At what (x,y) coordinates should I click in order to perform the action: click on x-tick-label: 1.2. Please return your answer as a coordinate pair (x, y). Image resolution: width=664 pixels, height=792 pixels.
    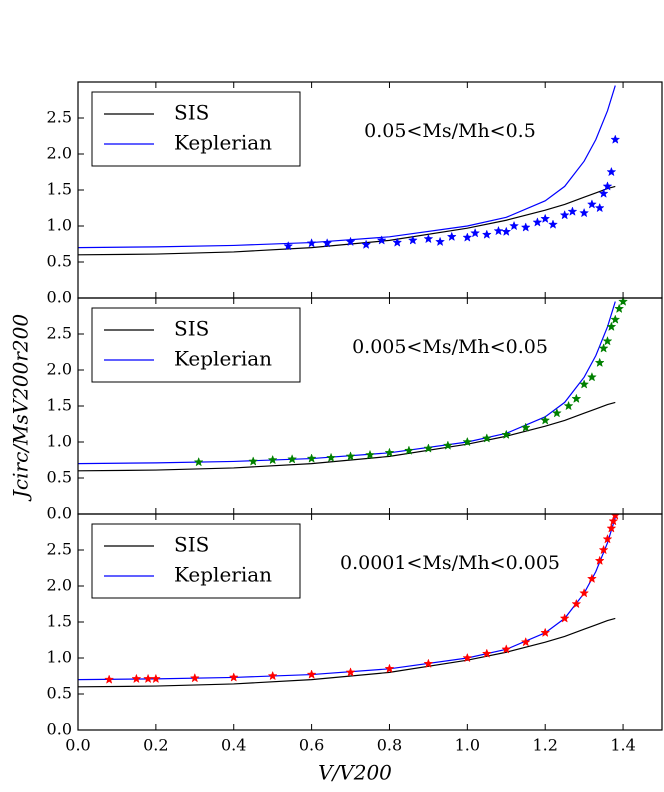
    Looking at the image, I should click on (544, 745).